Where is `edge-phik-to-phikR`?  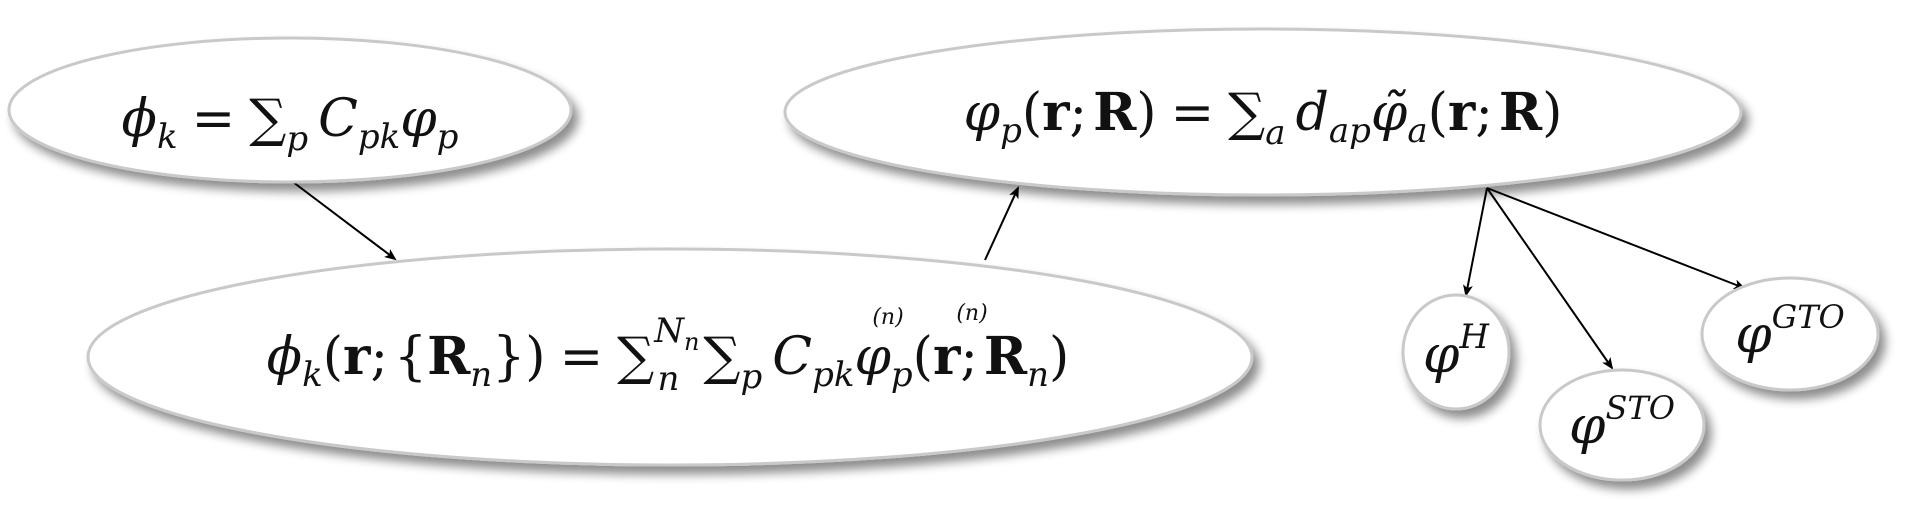 edge-phik-to-phikR is located at coordinates (344, 221).